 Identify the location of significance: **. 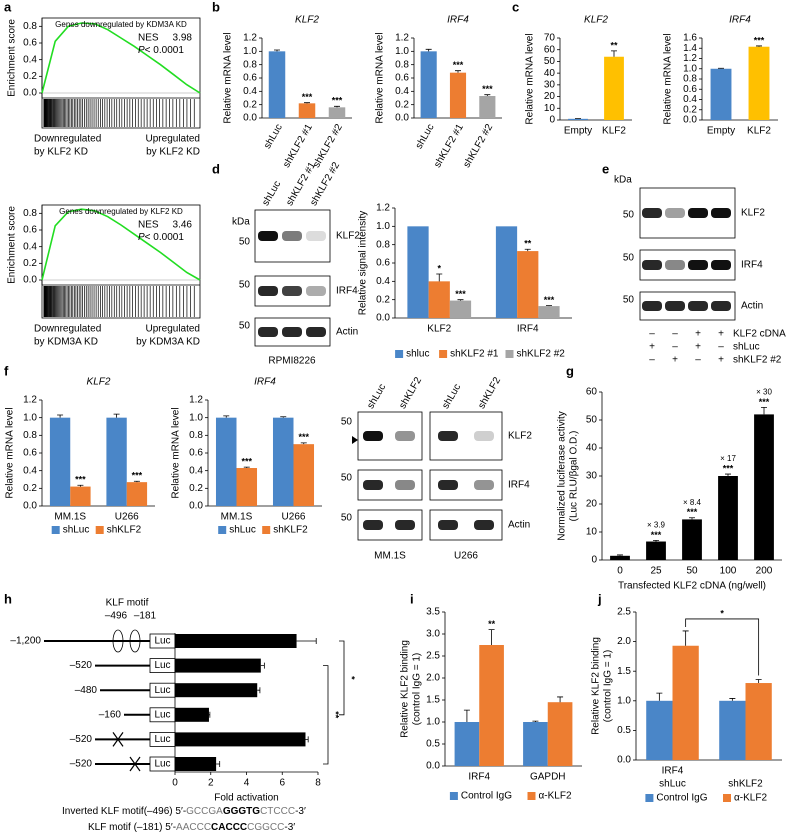
(492, 624).